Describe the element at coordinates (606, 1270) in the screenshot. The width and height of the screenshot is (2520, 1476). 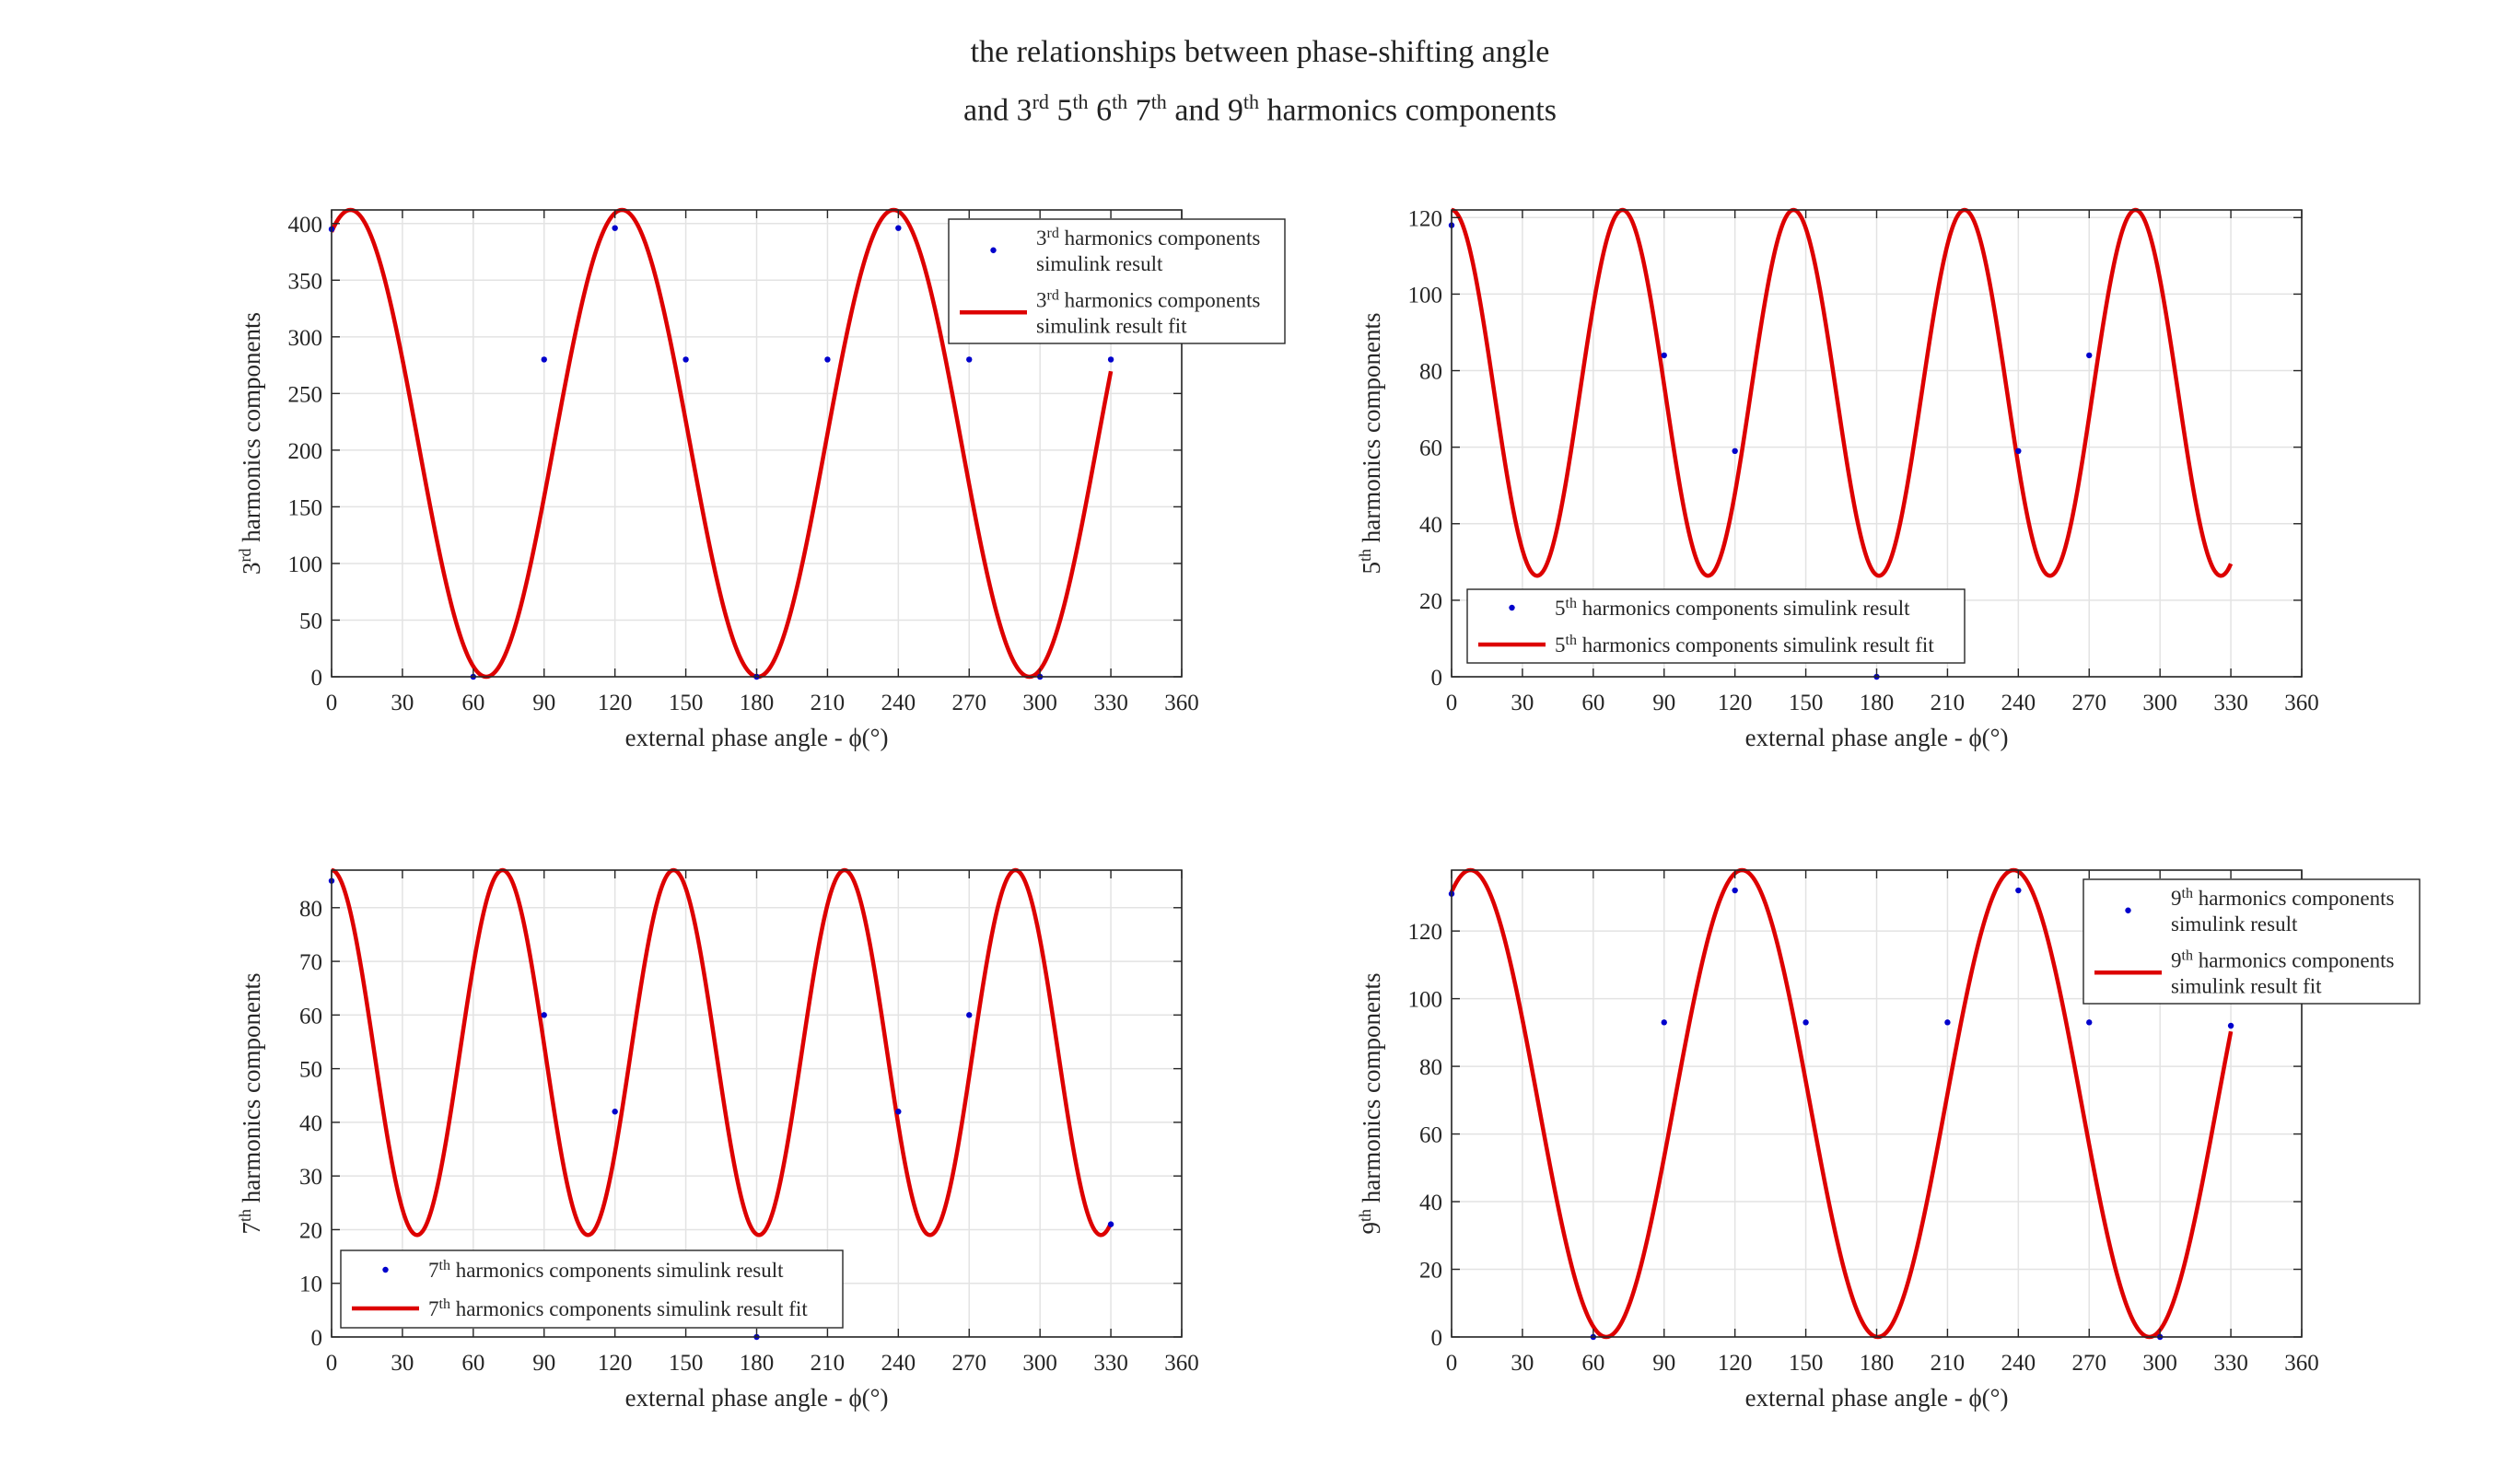
I see `legend-label: 7th harmonics components simulink result` at that location.